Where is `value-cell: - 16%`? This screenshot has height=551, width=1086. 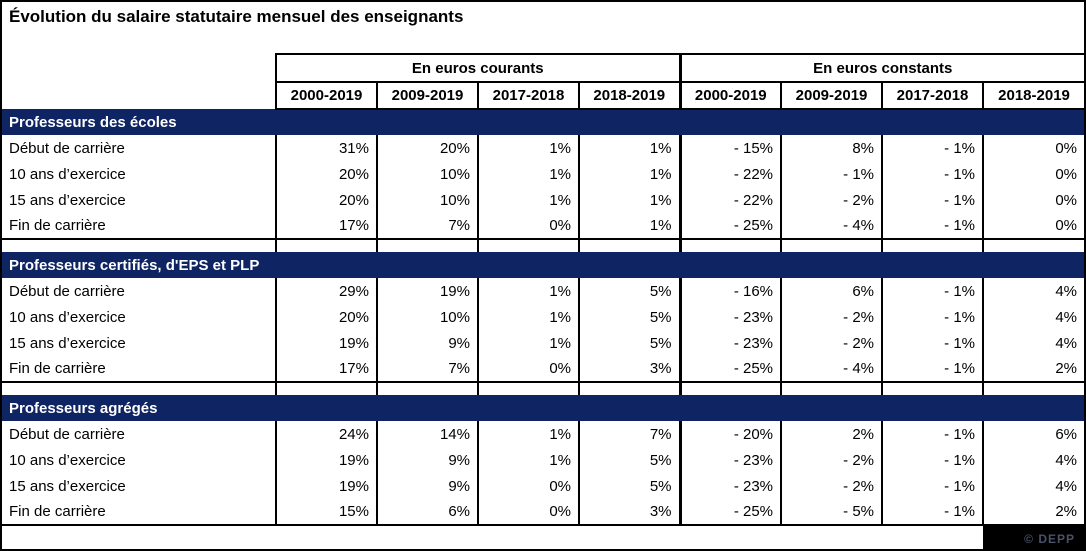 value-cell: - 16% is located at coordinates (730, 291).